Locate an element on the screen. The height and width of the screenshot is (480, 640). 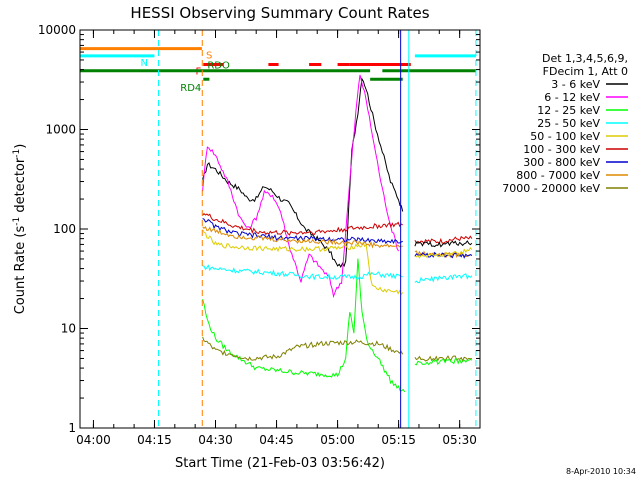
y-tick-label: 1 is located at coordinates (72, 428).